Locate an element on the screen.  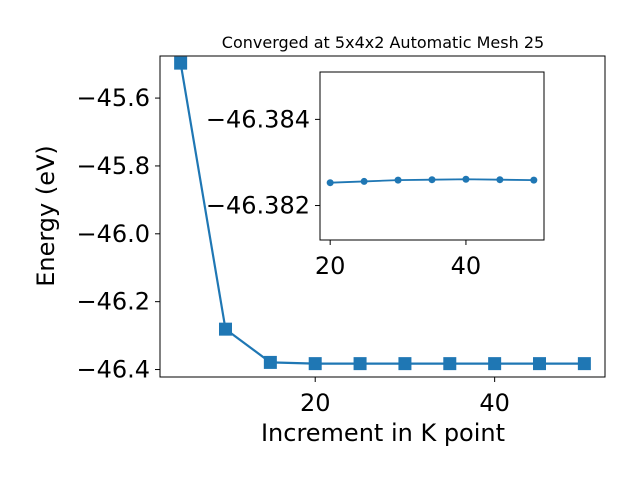
inset-plot-series is located at coordinates (432, 181).